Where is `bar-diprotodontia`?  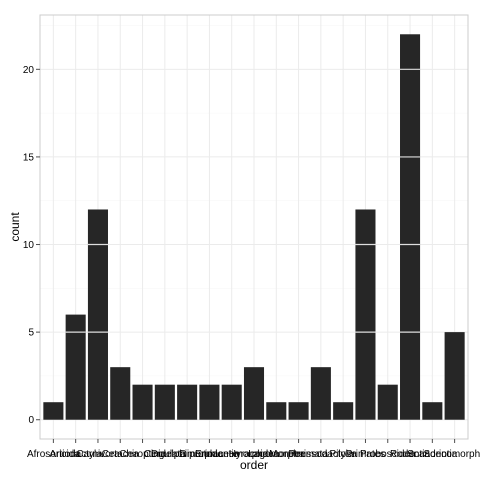
bar-diprotodontia is located at coordinates (209, 402).